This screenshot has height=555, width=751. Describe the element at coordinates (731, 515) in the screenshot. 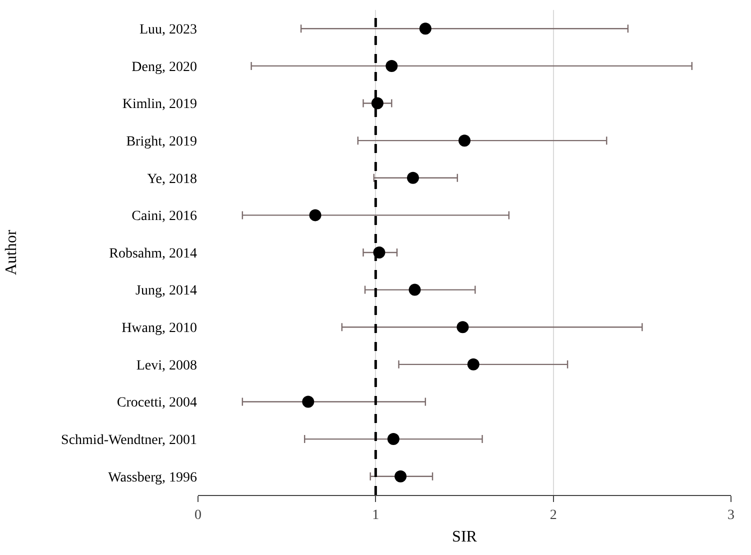

I see `x-tick-label: 3` at that location.